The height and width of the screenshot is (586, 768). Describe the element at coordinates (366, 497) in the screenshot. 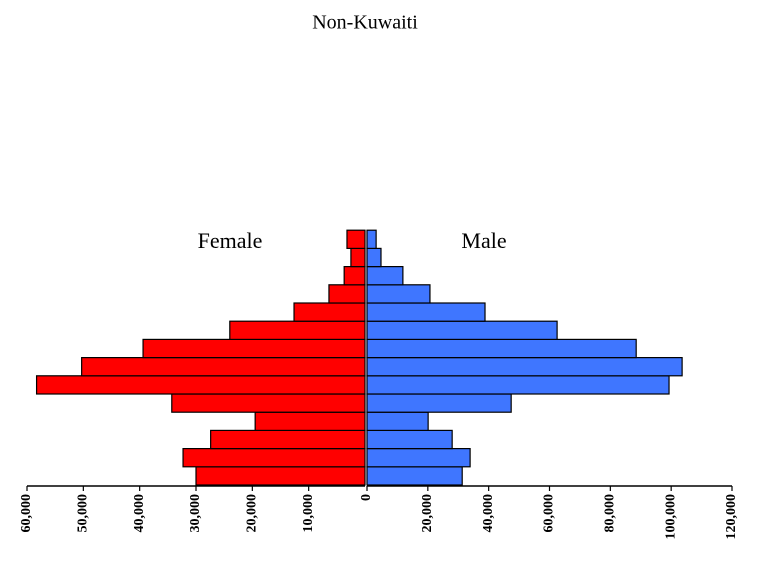

I see `x-tick-label: 0` at that location.